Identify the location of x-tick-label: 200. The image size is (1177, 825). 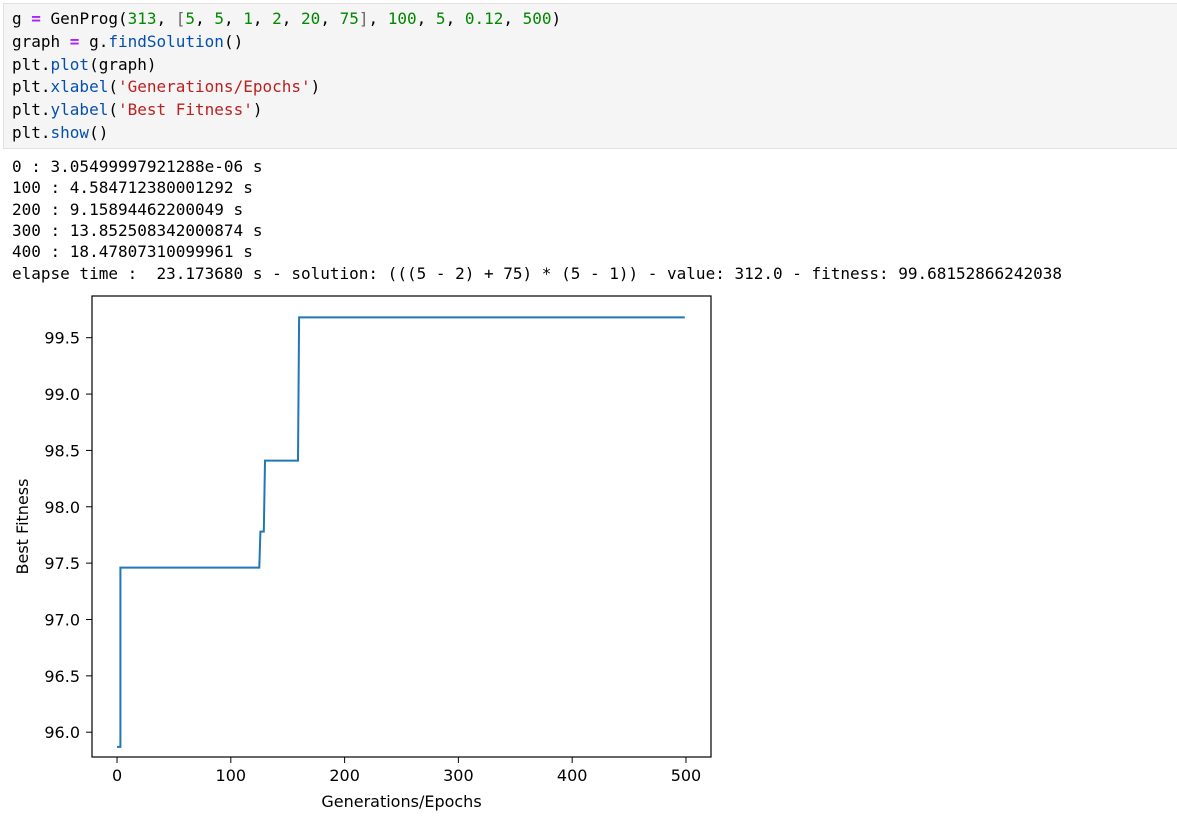
(344, 775).